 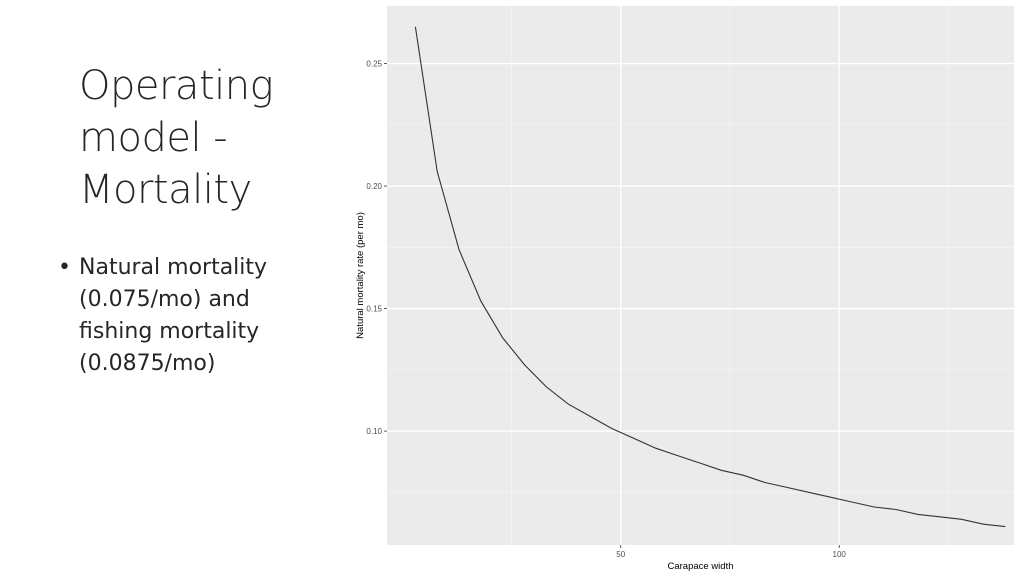 I want to click on y-tick-label: 0.20, so click(x=374, y=186).